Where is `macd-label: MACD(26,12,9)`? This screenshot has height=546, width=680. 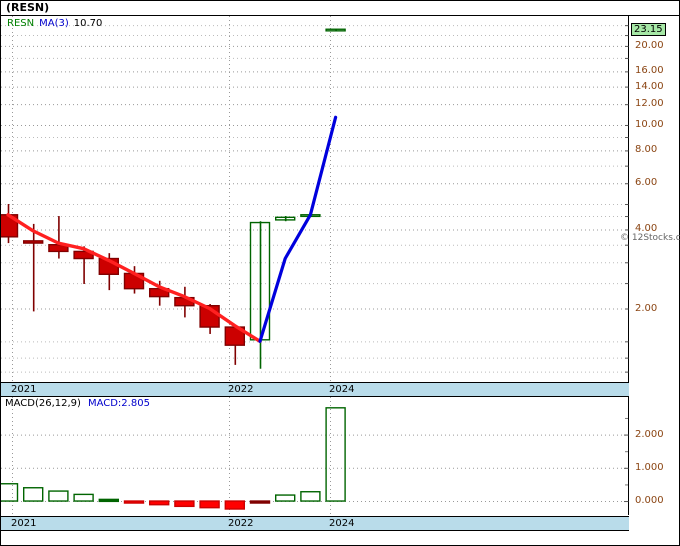
macd-label: MACD(26,12,9) is located at coordinates (43, 403).